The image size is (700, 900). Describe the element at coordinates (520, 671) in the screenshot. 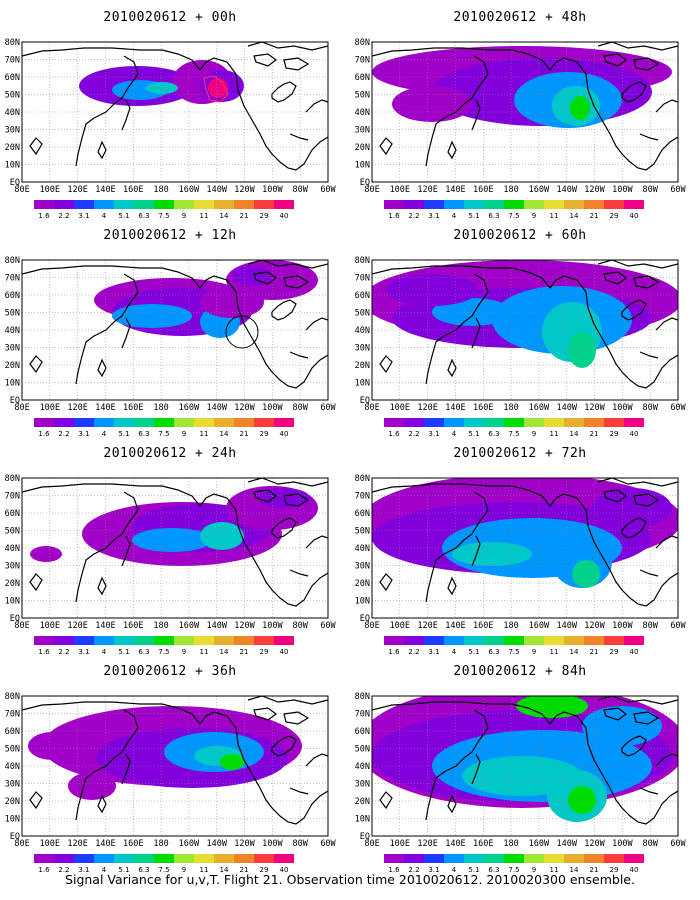

I see `panel-title: 2010020612 + 84h` at that location.